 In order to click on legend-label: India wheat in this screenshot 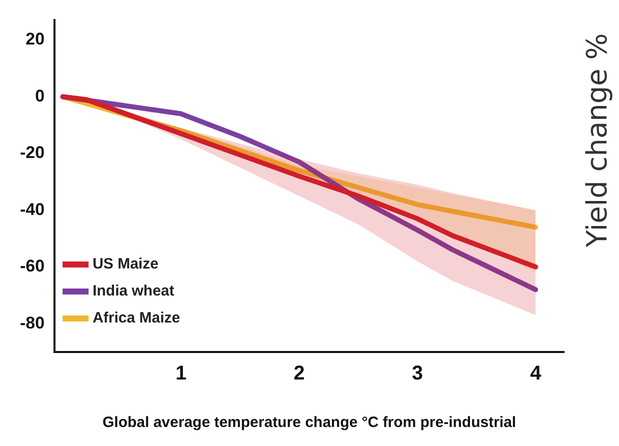, I will do `click(133, 291)`.